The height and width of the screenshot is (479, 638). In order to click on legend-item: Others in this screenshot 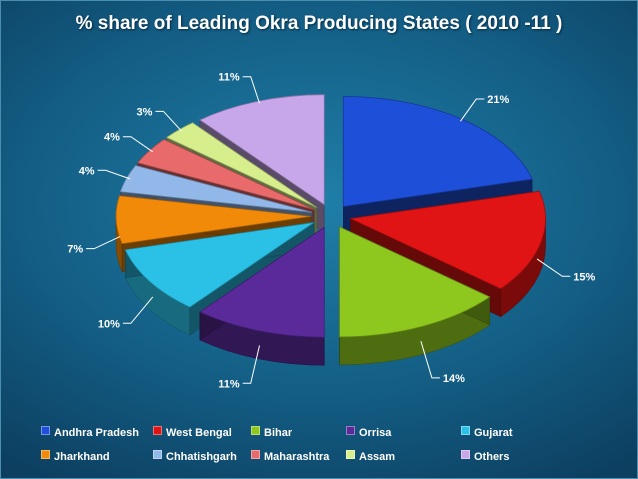, I will do `click(485, 456)`.